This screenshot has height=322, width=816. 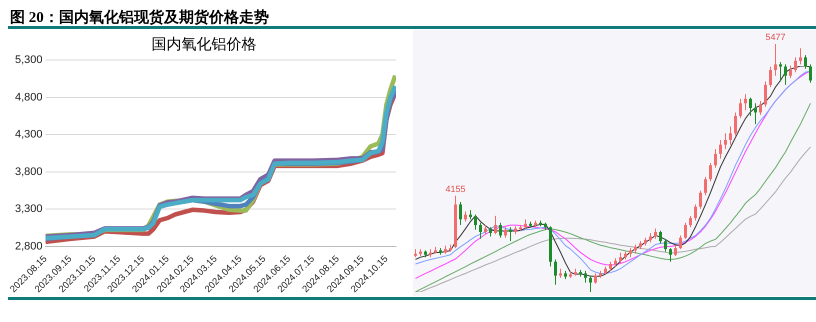 What do you see at coordinates (28, 97) in the screenshot?
I see `y-tick-label: 4,800` at bounding box center [28, 97].